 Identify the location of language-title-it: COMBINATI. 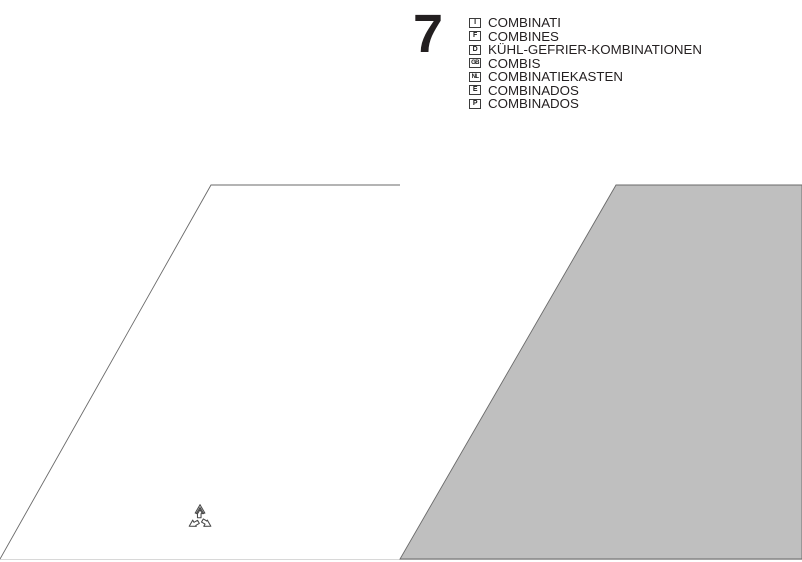
(524, 22).